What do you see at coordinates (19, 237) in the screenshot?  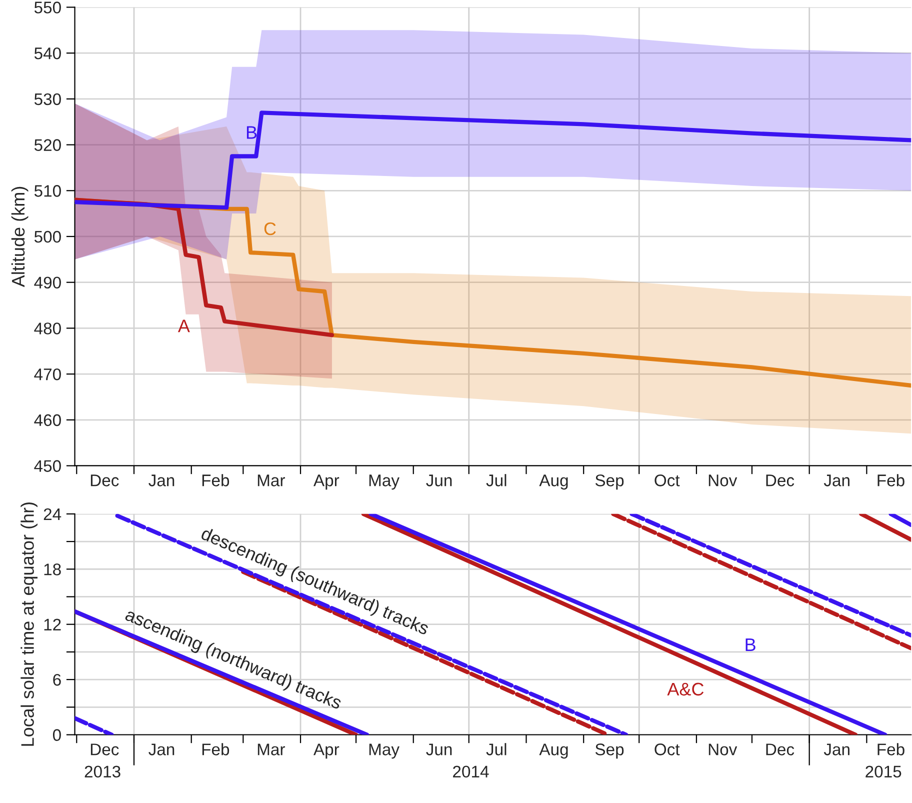 I see `y-axis-title: Altitude (km)` at bounding box center [19, 237].